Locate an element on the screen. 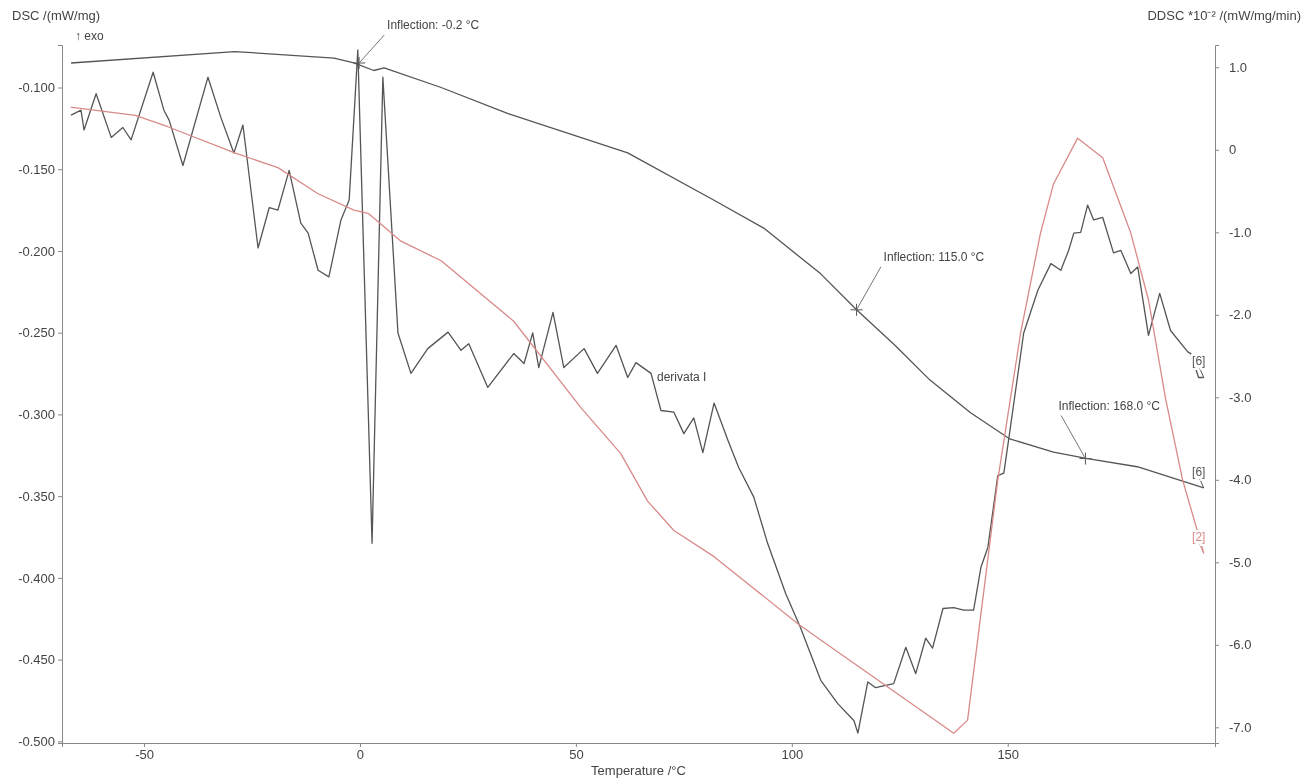 The width and height of the screenshot is (1305, 778). y2-tick-label: -5.0 is located at coordinates (1240, 562).